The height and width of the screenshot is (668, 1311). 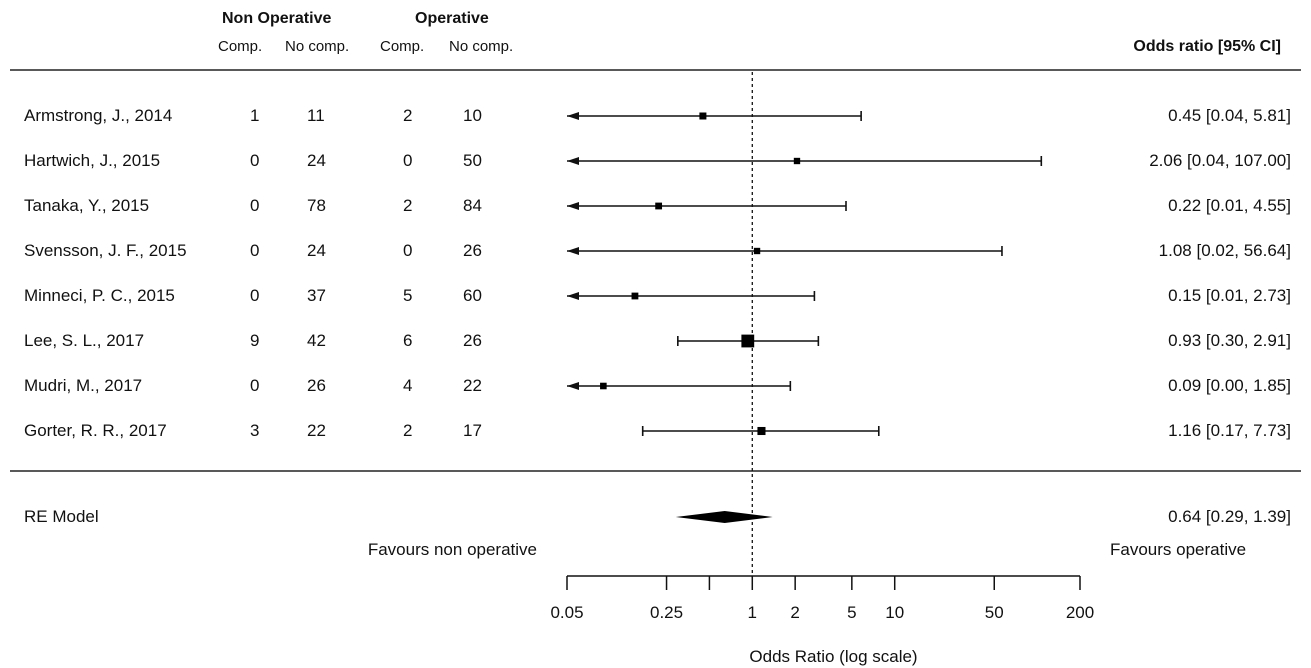 I want to click on favours-left-label: Favours non operative, so click(x=452, y=549).